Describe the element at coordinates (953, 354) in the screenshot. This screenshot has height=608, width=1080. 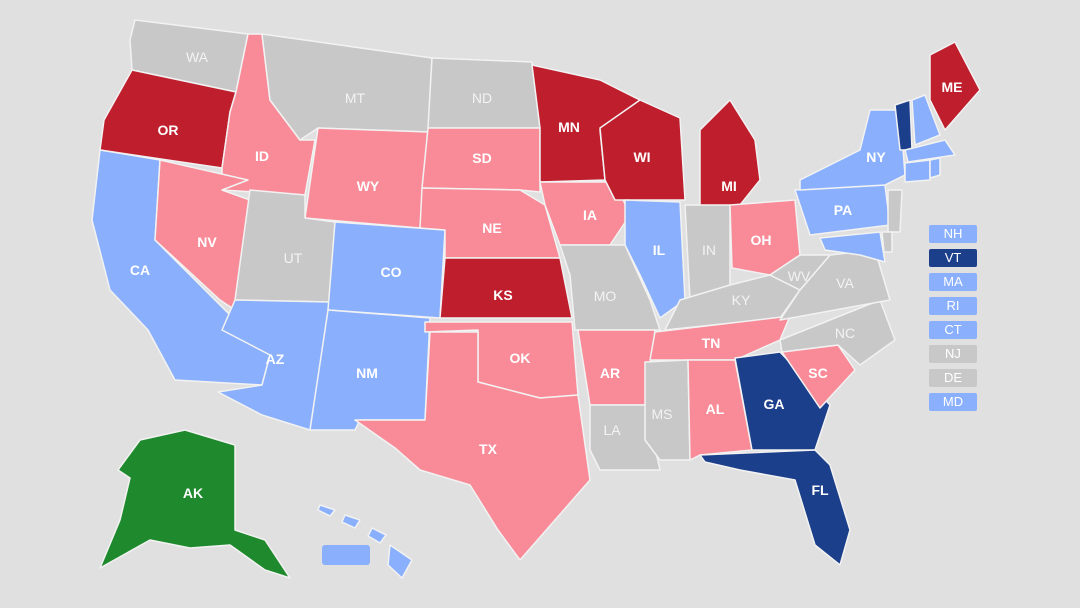
I see `legend-item-NJ: NJ` at that location.